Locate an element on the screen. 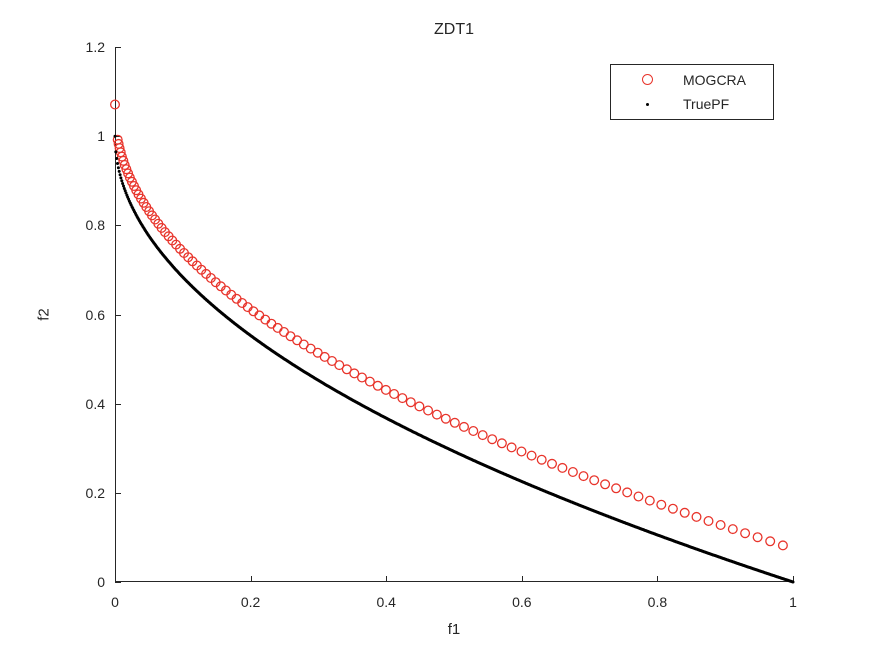 The image size is (875, 656). truepf-dot-icon is located at coordinates (647, 104).